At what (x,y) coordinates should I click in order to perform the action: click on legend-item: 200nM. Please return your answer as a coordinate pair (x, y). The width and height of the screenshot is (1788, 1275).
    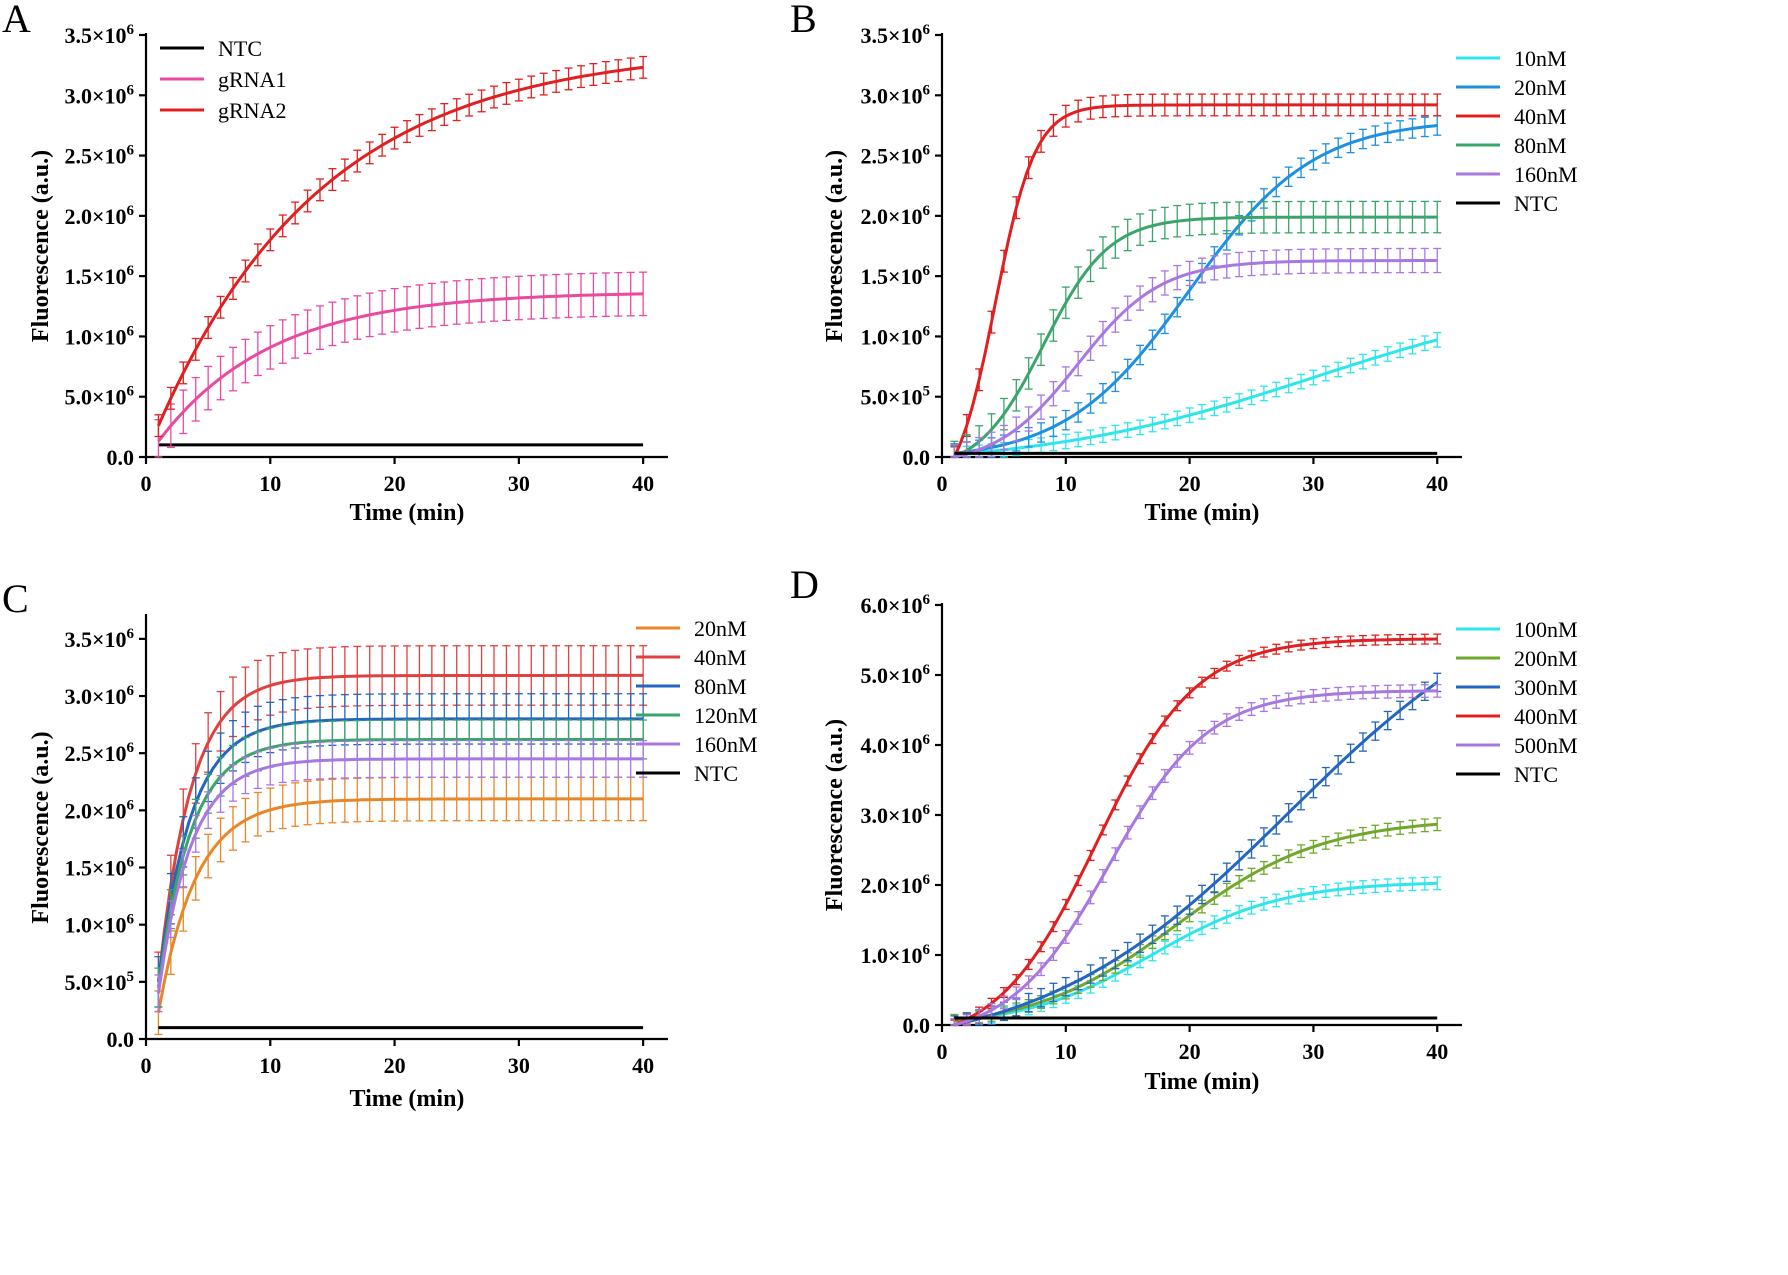
    Looking at the image, I should click on (1517, 658).